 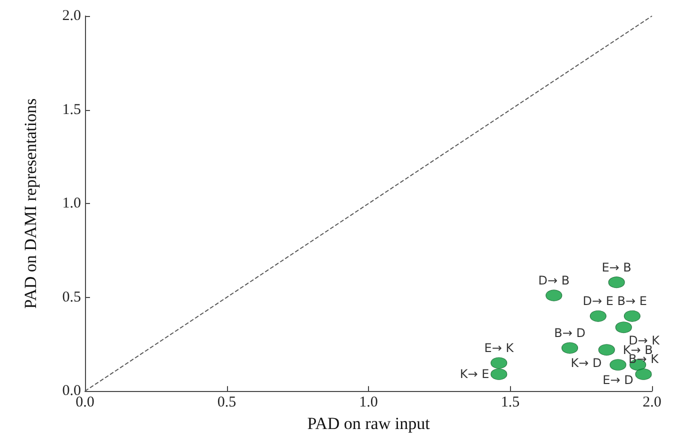 I want to click on annotation: K→ D, so click(x=586, y=363).